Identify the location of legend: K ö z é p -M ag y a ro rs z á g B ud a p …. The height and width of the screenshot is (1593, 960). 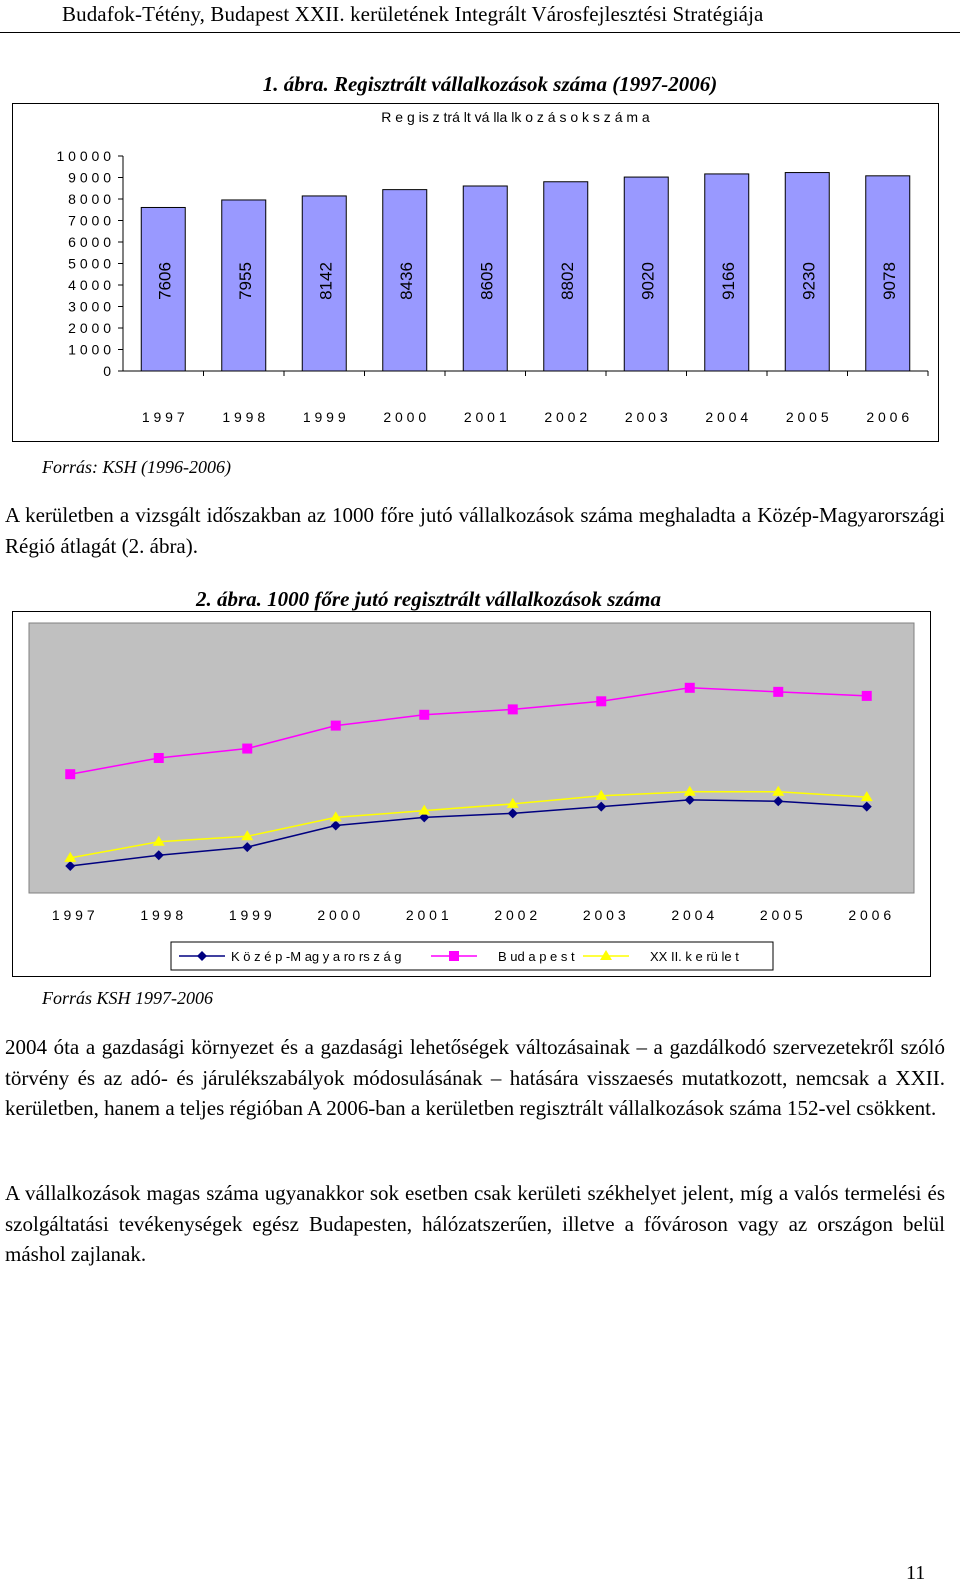
(472, 956).